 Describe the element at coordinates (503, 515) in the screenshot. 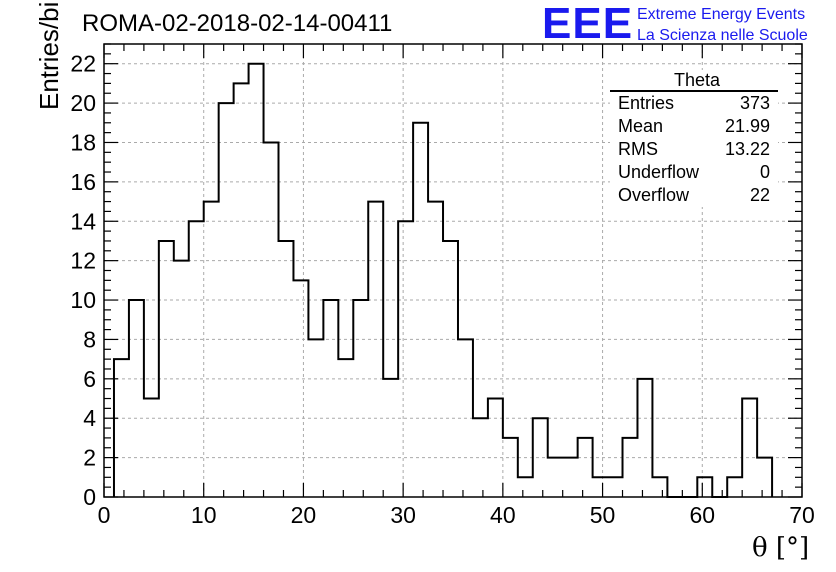

I see `x-tick-label: 40` at that location.